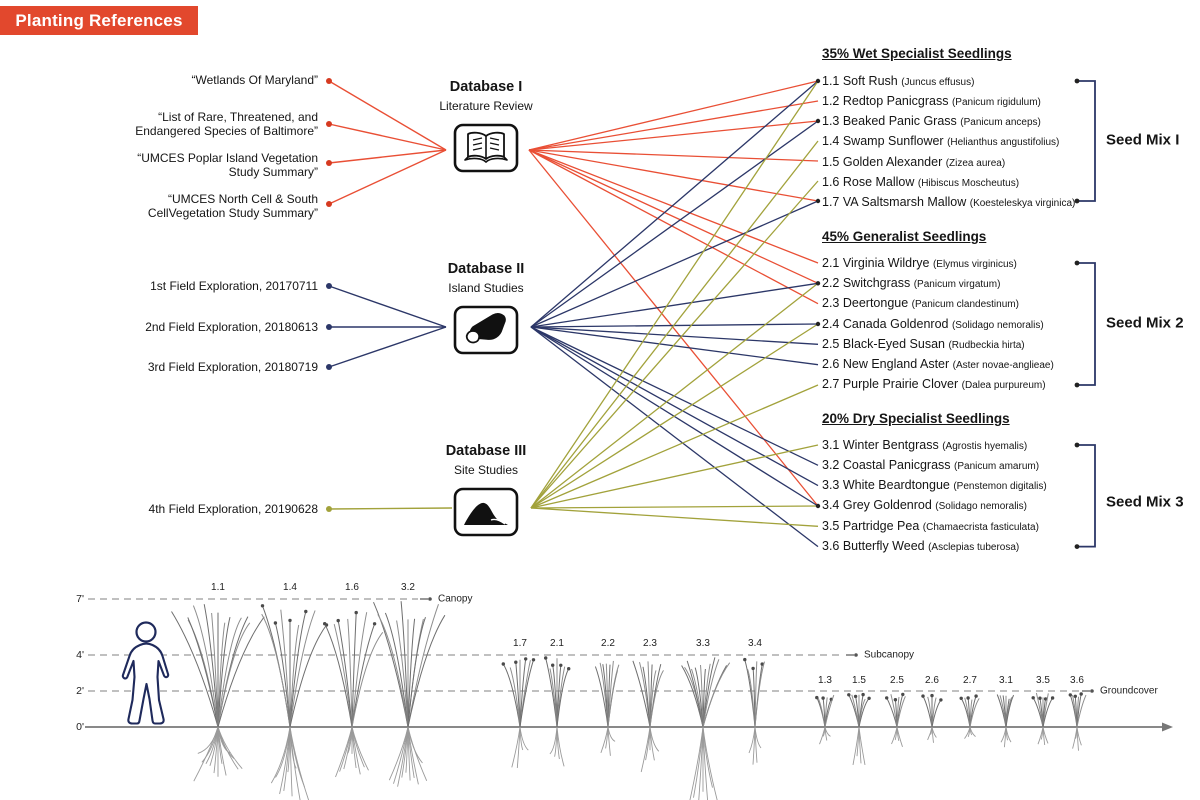 This screenshot has height=800, width=1200. I want to click on seedling-item-3.1: 3.1 Winter Bentgrass (Agrostis hyemalis), so click(925, 444).